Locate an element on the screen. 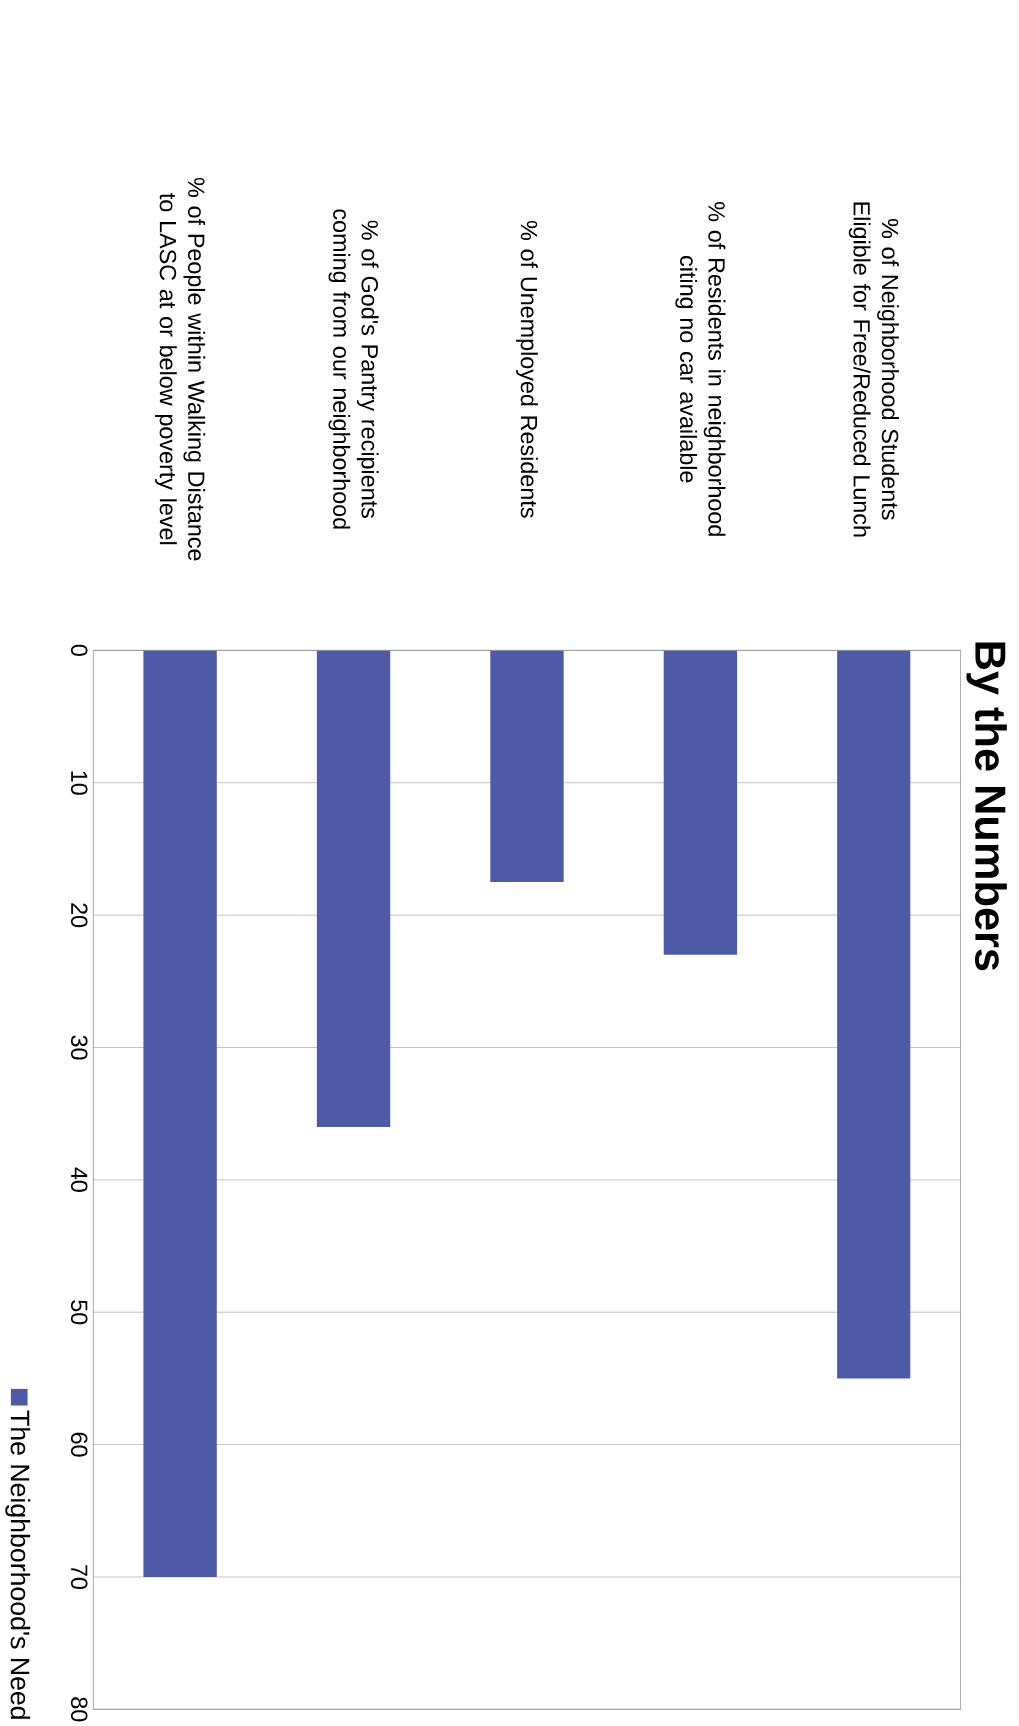 The width and height of the screenshot is (1019, 1726). x-tick-label: % of God's Pantry recipients coming from our neighborhood is located at coordinates (353, 369).